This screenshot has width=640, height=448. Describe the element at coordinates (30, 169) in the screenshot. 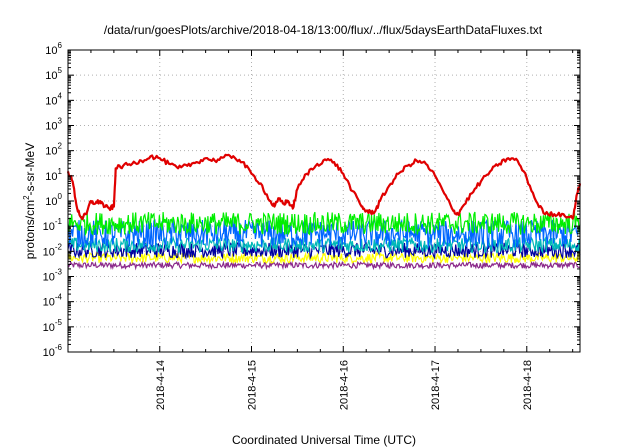

I see `y-axis-label-rest: -s-sr-MeV` at that location.